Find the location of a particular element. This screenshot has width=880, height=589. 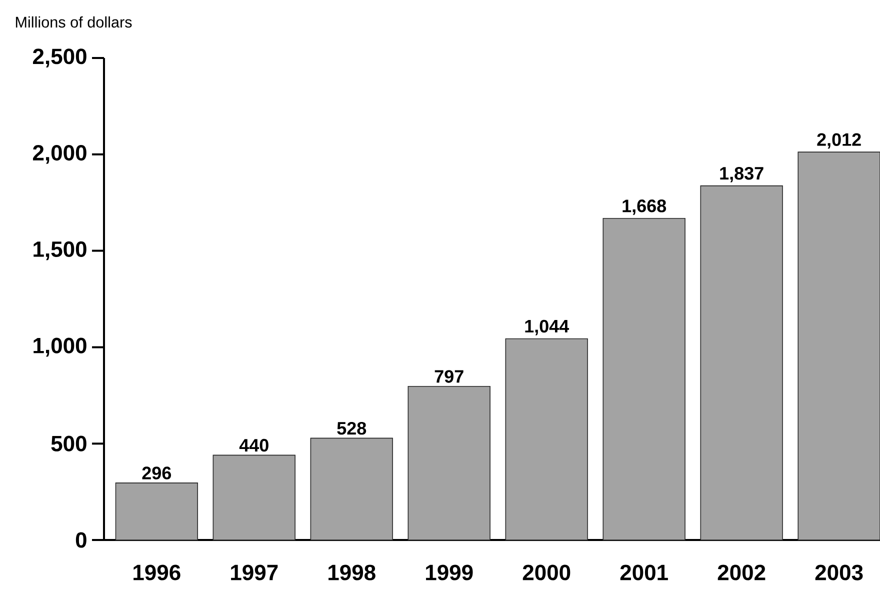

data-label: 1,837 is located at coordinates (742, 174).